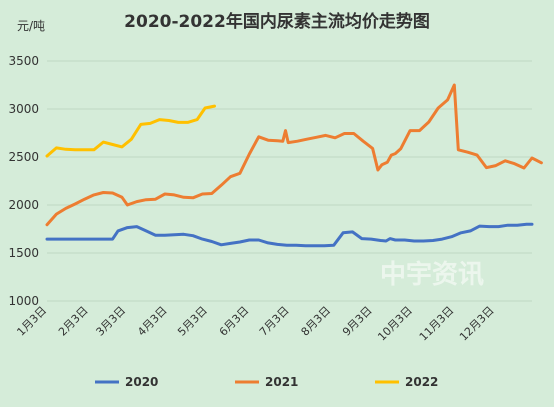 The width and height of the screenshot is (554, 407). I want to click on x-tick-label: 4月3日, so click(152, 321).